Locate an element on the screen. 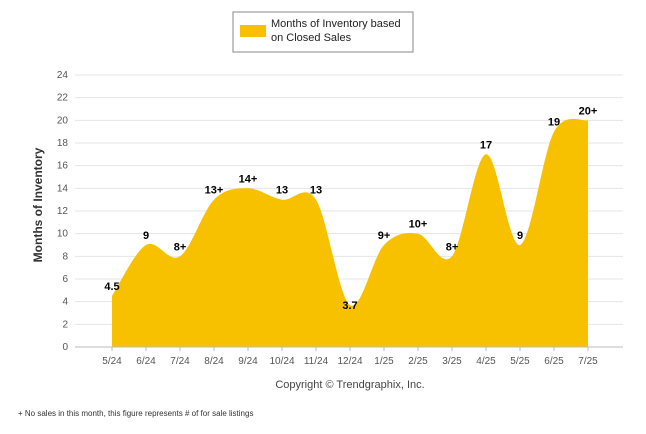 This screenshot has height=434, width=646. data-label: 14+ is located at coordinates (248, 179).